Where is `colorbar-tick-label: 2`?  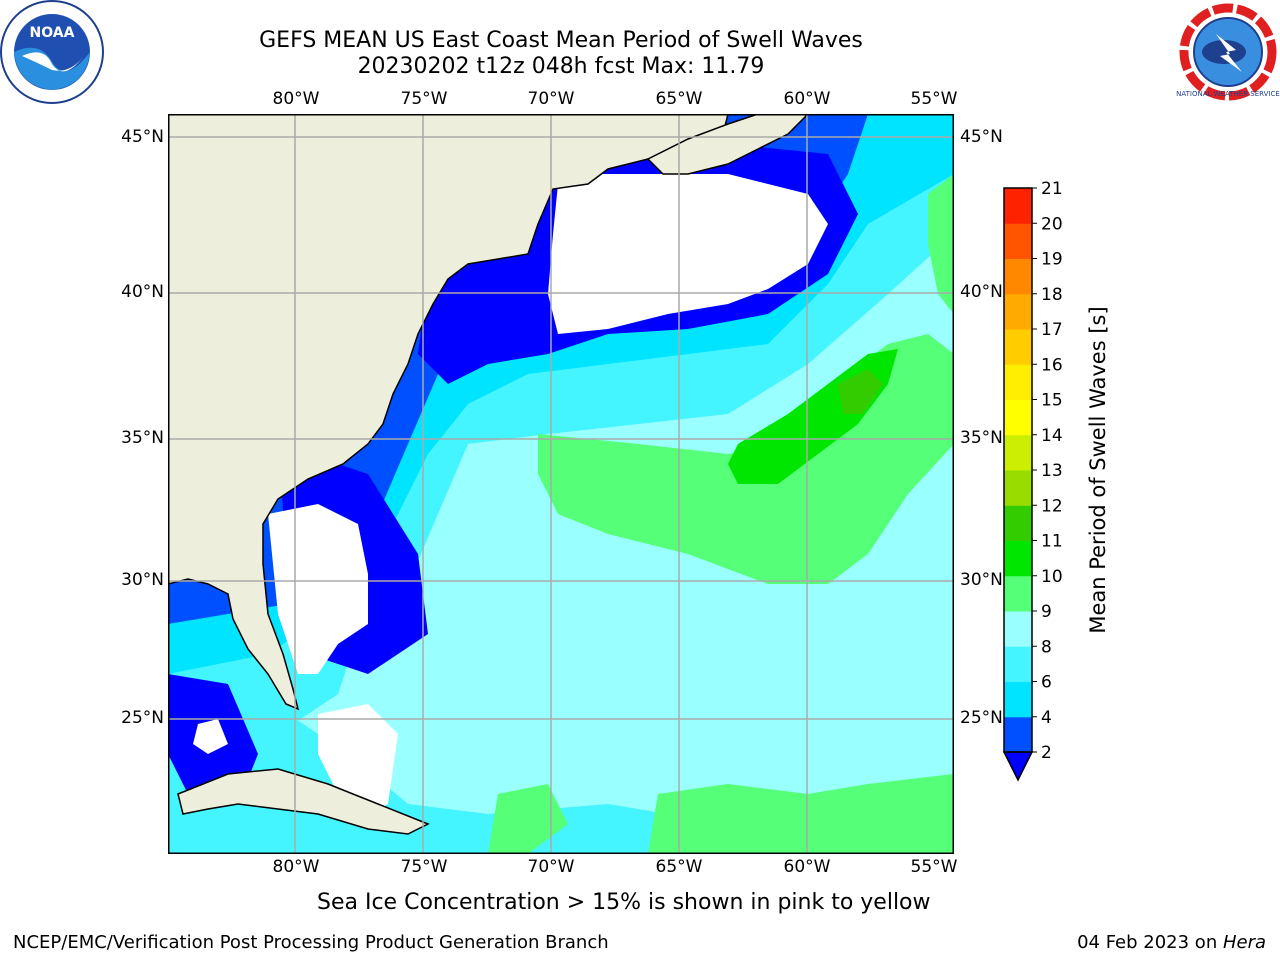 colorbar-tick-label: 2 is located at coordinates (1046, 753).